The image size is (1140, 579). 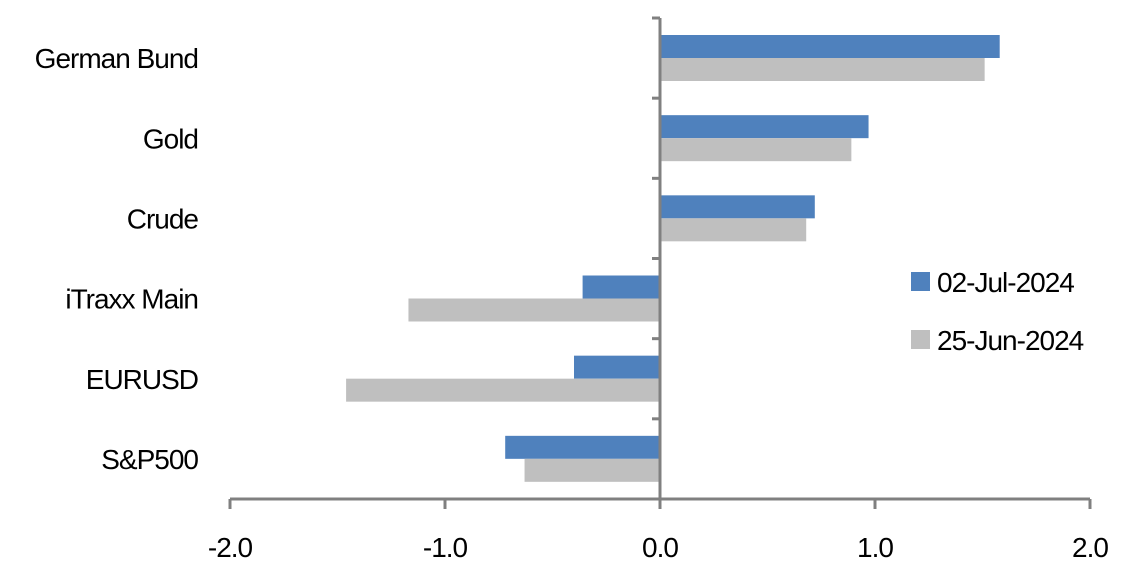 What do you see at coordinates (142, 379) in the screenshot?
I see `category-label: EURUSD` at bounding box center [142, 379].